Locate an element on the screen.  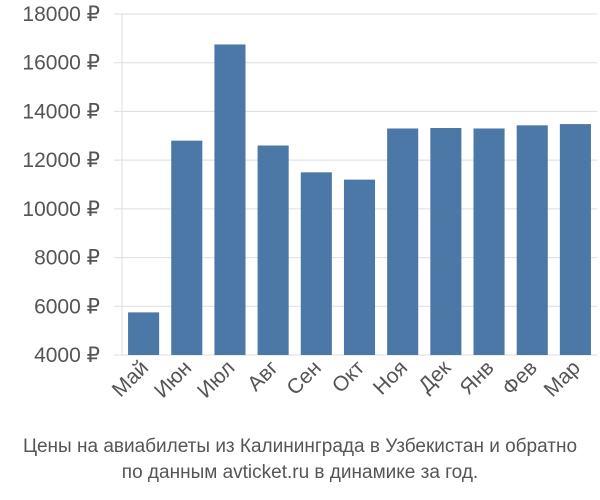
x-tick-label: Ноя is located at coordinates (390, 377).